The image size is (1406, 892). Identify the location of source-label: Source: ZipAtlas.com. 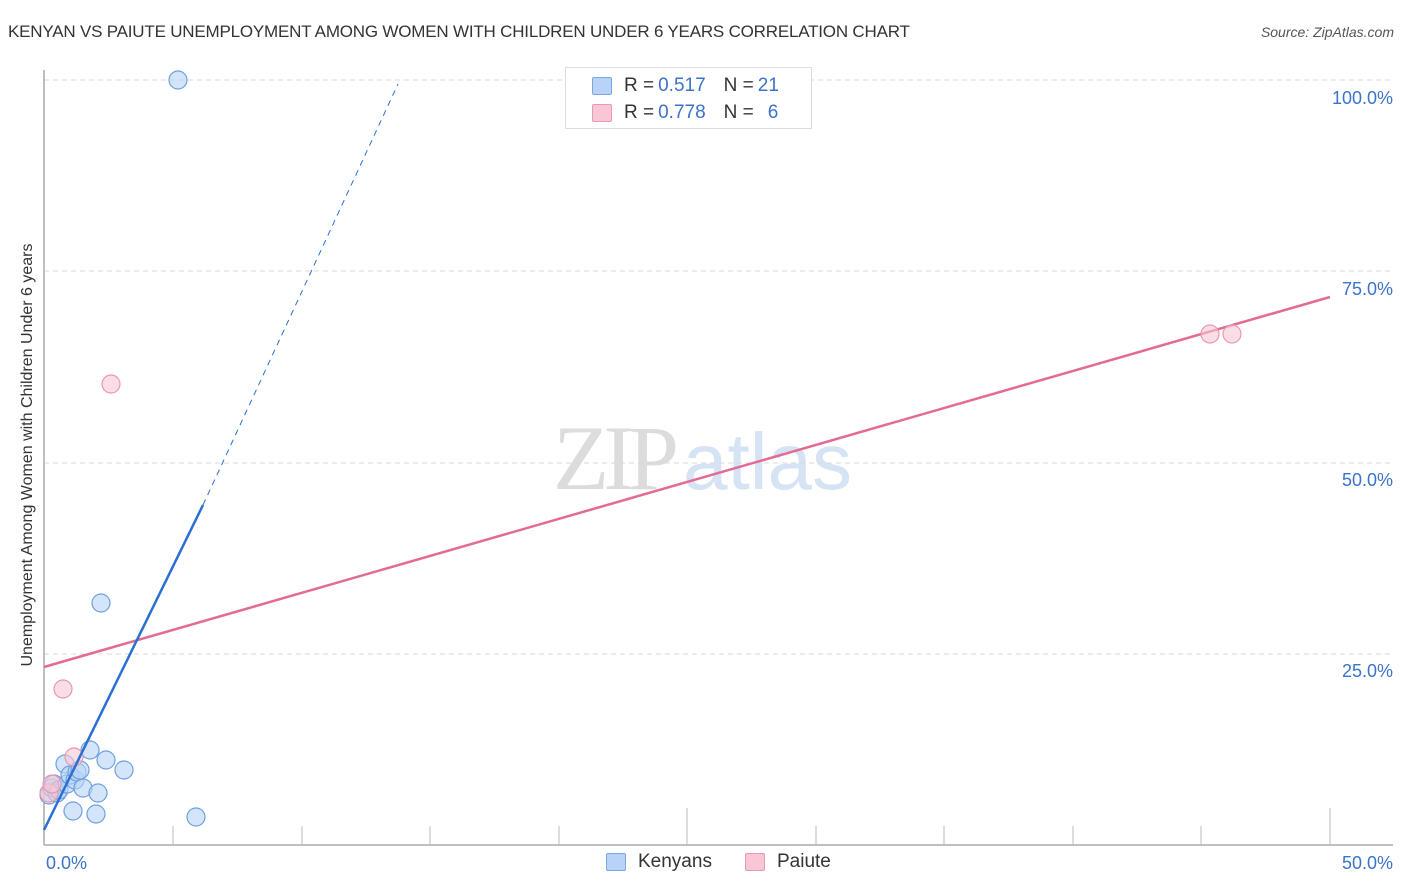
(1327, 32).